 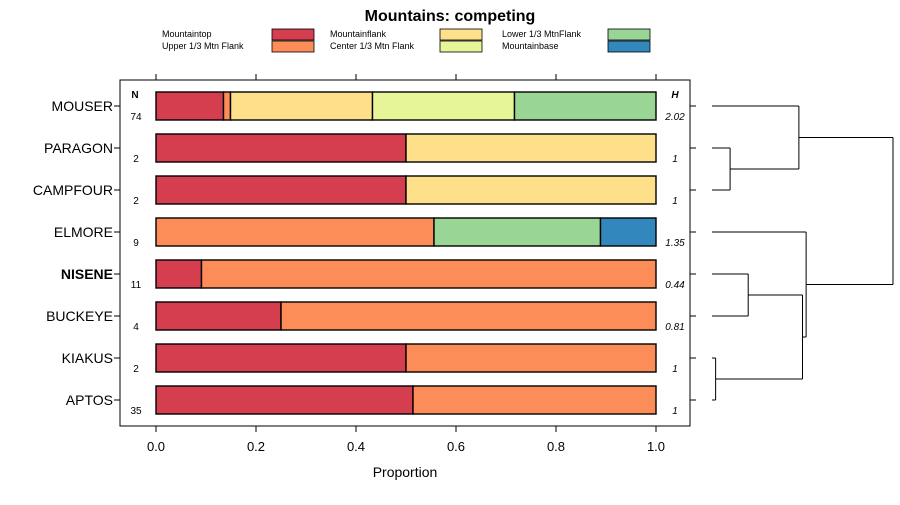 What do you see at coordinates (674, 327) in the screenshot?
I see `h-value: 0.81` at bounding box center [674, 327].